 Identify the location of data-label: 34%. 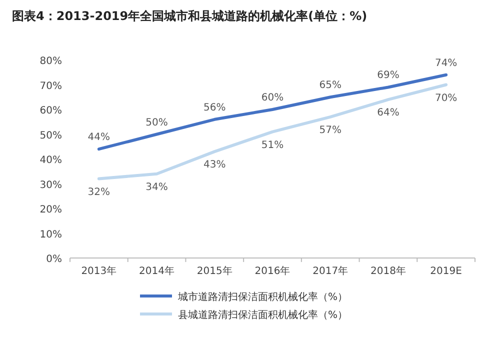
(157, 187).